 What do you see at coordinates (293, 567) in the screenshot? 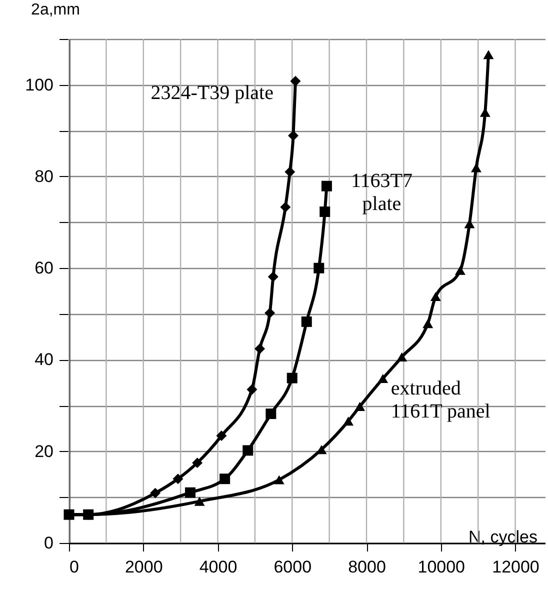
I see `x-tick-label: 6000` at bounding box center [293, 567].